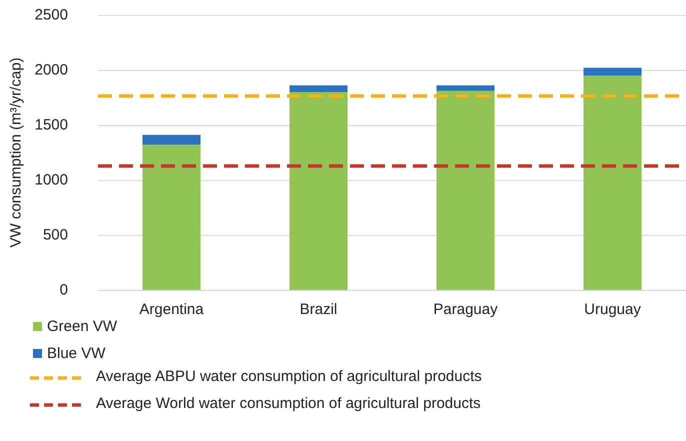 Image resolution: width=686 pixels, height=441 pixels. What do you see at coordinates (51, 180) in the screenshot?
I see `y-tick-label: 1000` at bounding box center [51, 180].